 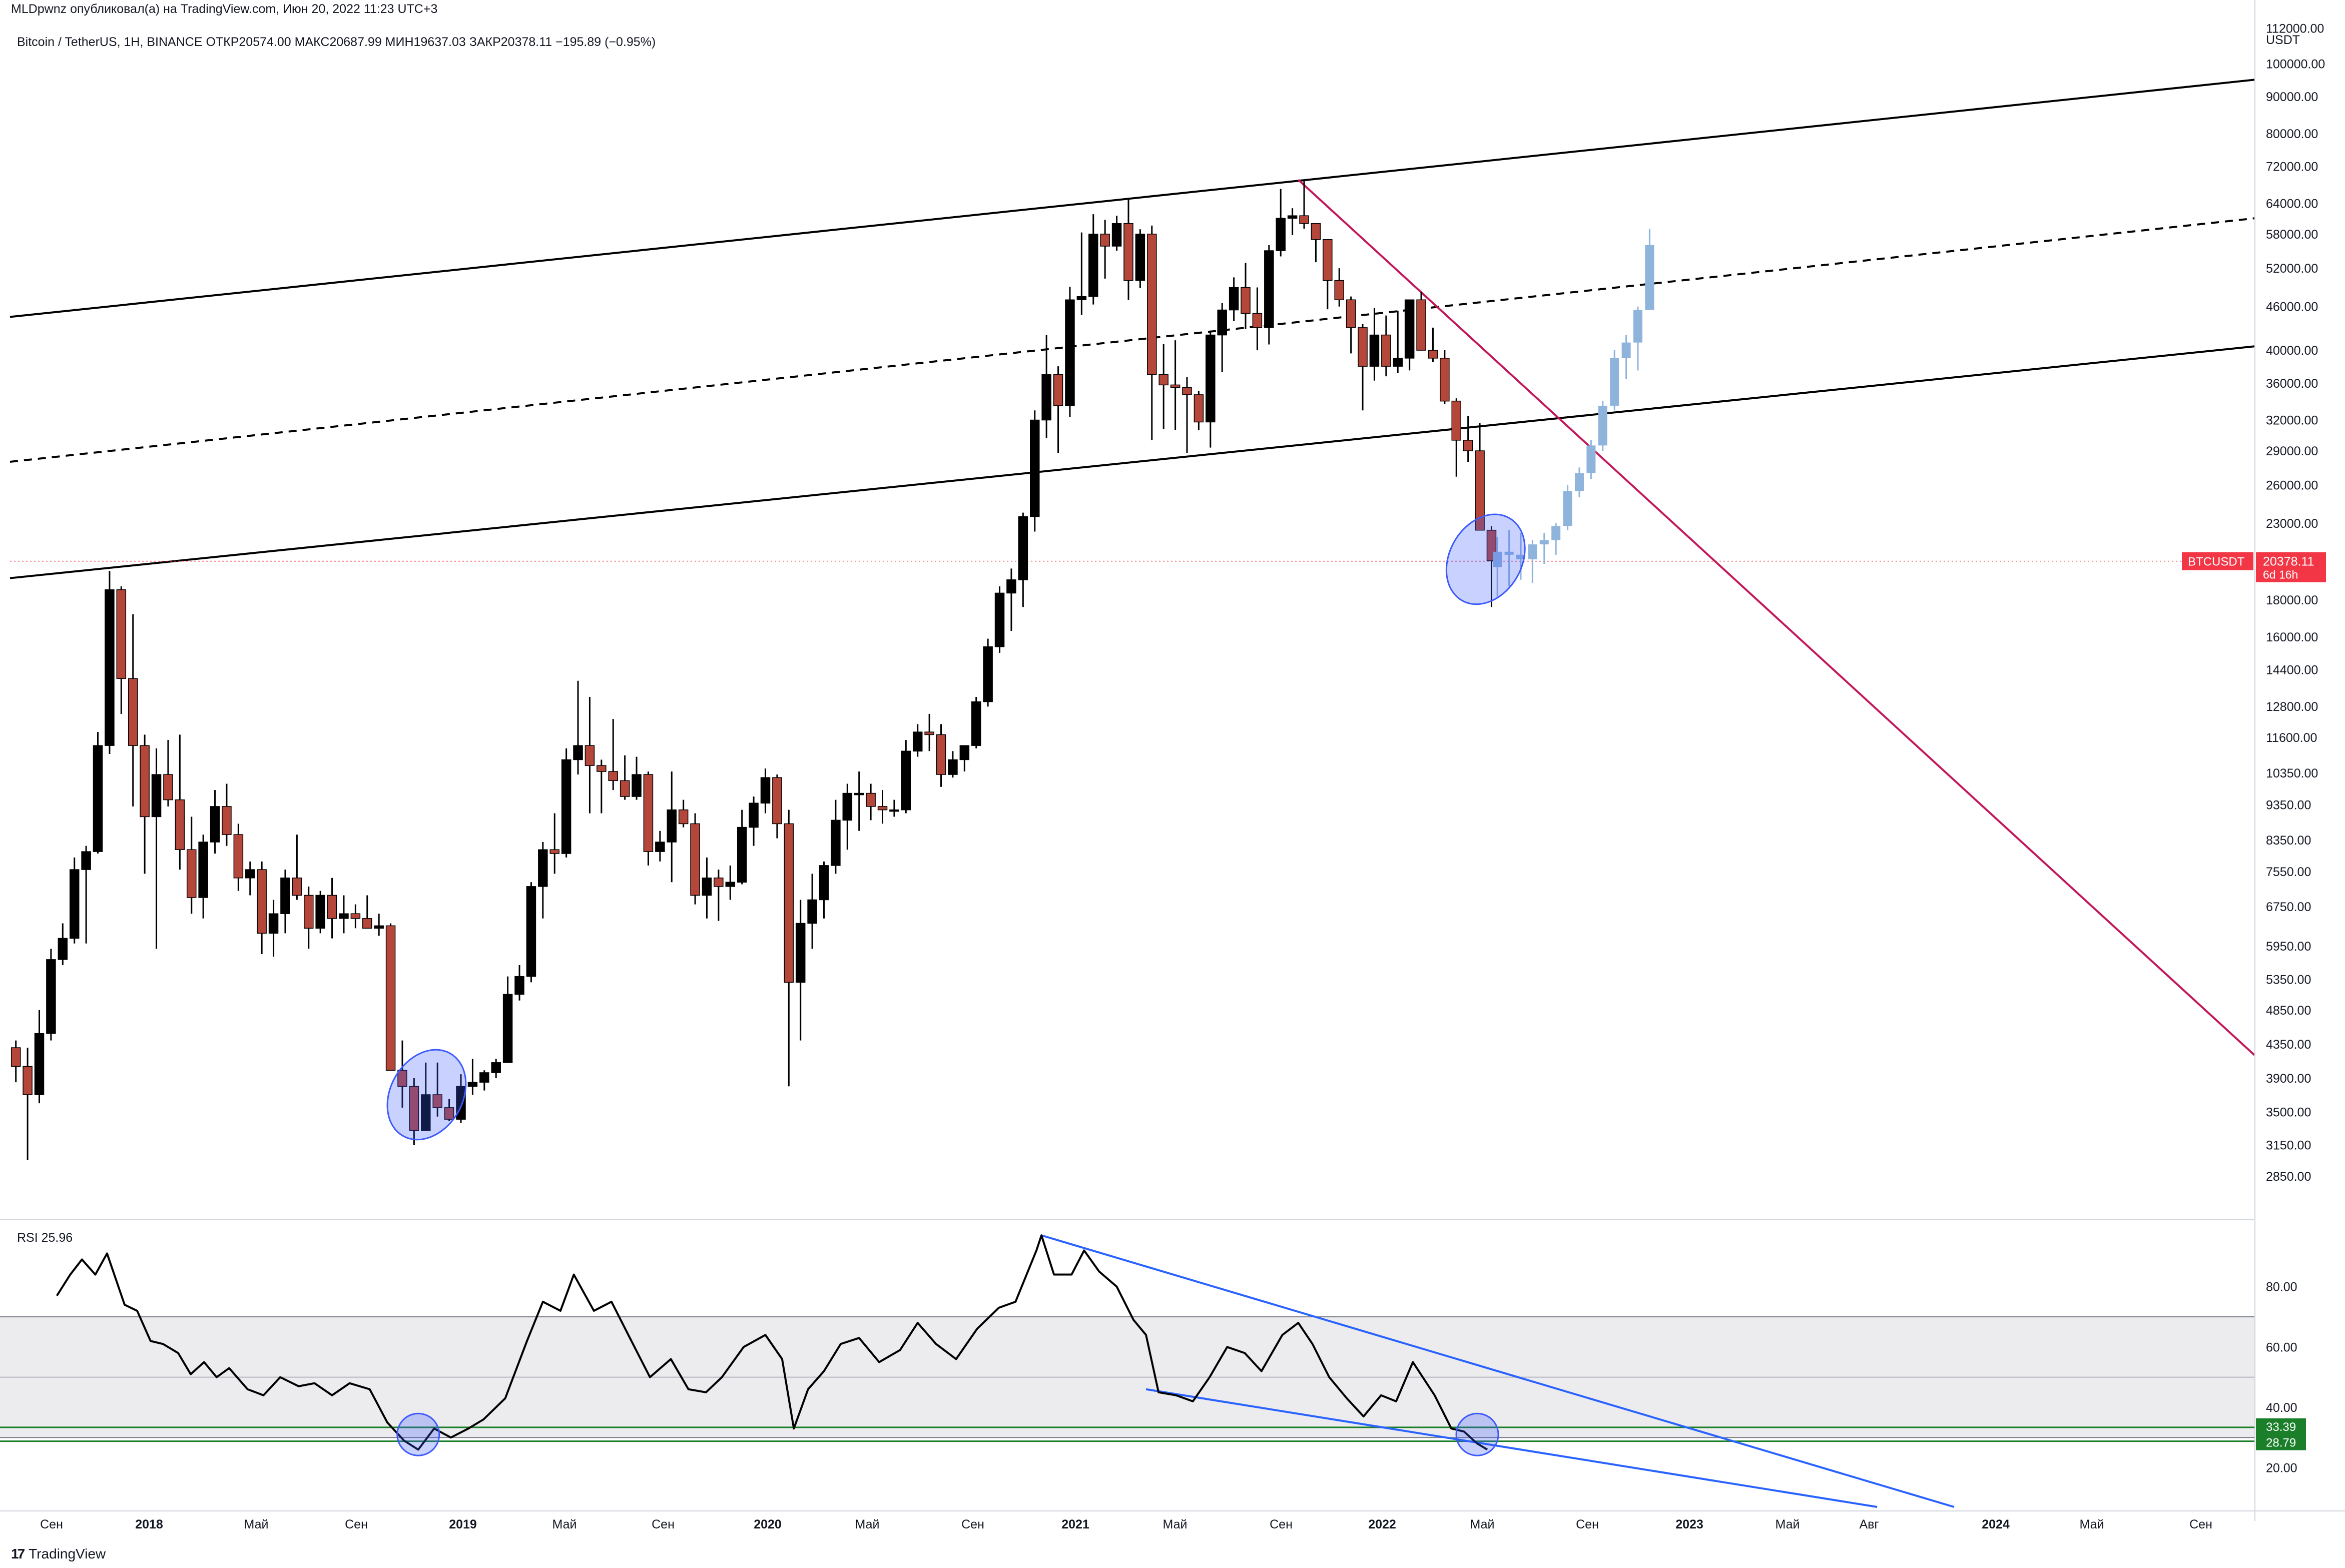 What do you see at coordinates (2292, 707) in the screenshot?
I see `price-tick-label: 12800.00` at bounding box center [2292, 707].